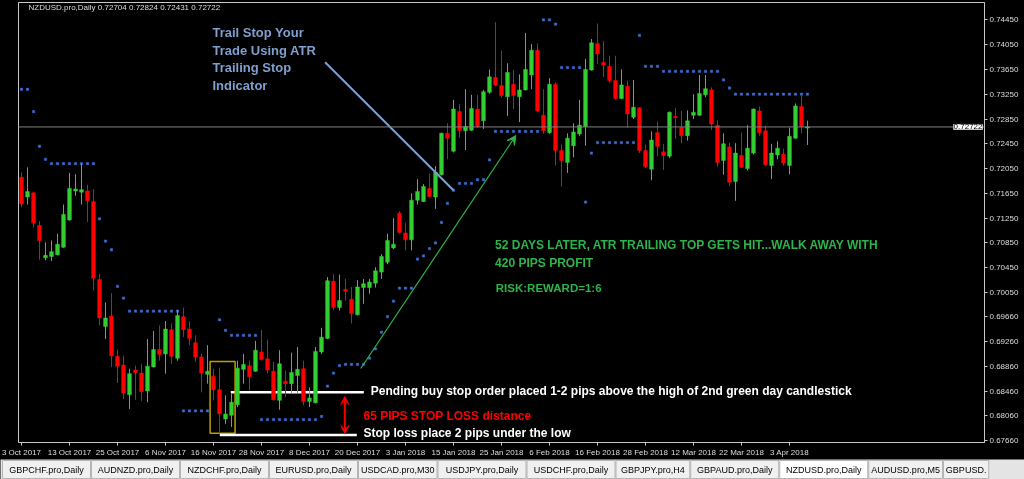 Image resolution: width=1024 pixels, height=479 pixels. I want to click on x-tick-label: 22 Mar 2018, so click(742, 452).